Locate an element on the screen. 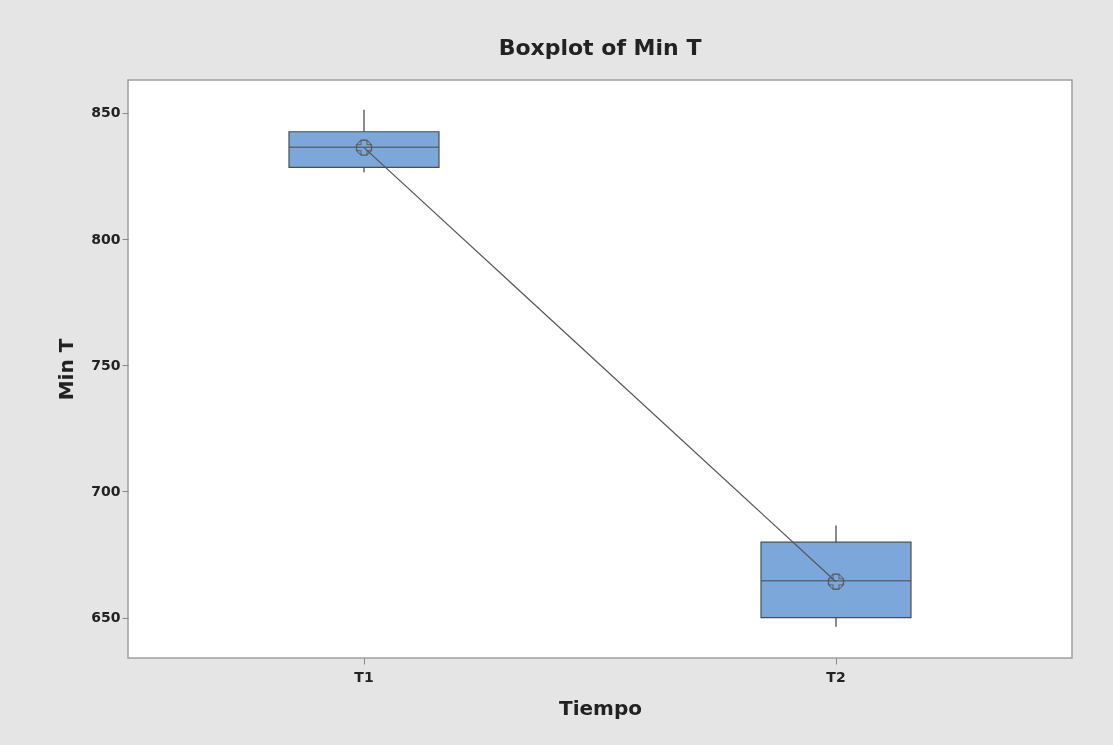 The height and width of the screenshot is (745, 1113). y-tick-label: 850 is located at coordinates (106, 112).